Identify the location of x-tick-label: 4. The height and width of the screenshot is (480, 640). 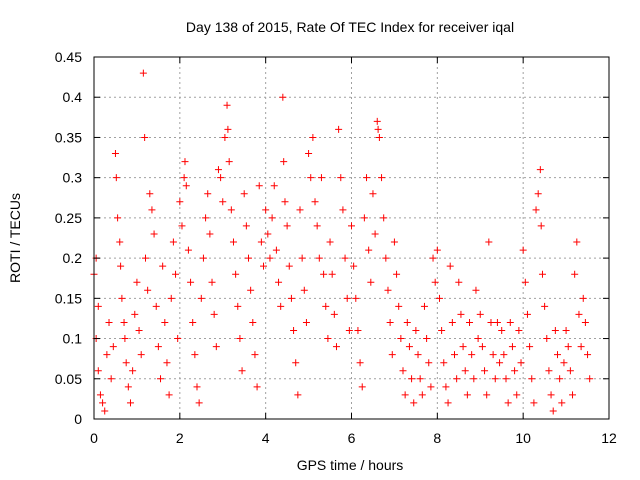
(266, 438).